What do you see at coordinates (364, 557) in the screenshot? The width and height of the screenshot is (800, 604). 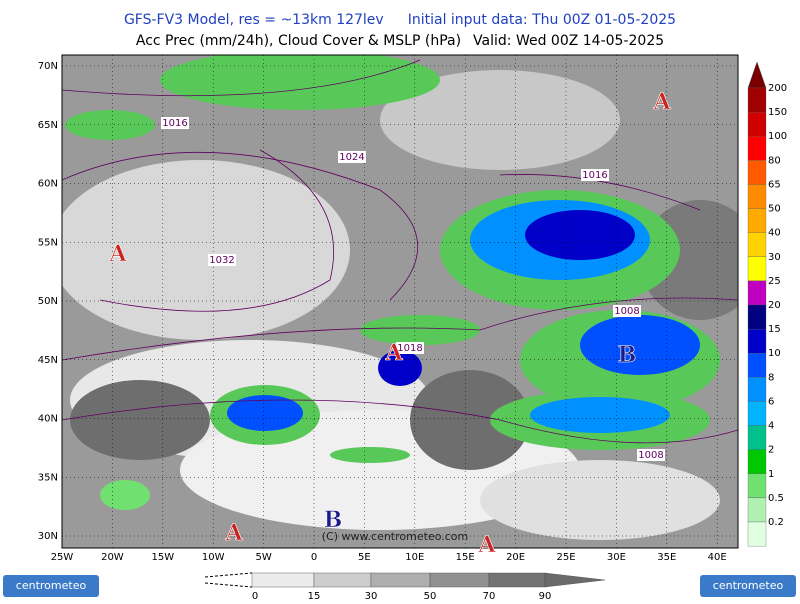 I see `lon-label: 5E` at bounding box center [364, 557].